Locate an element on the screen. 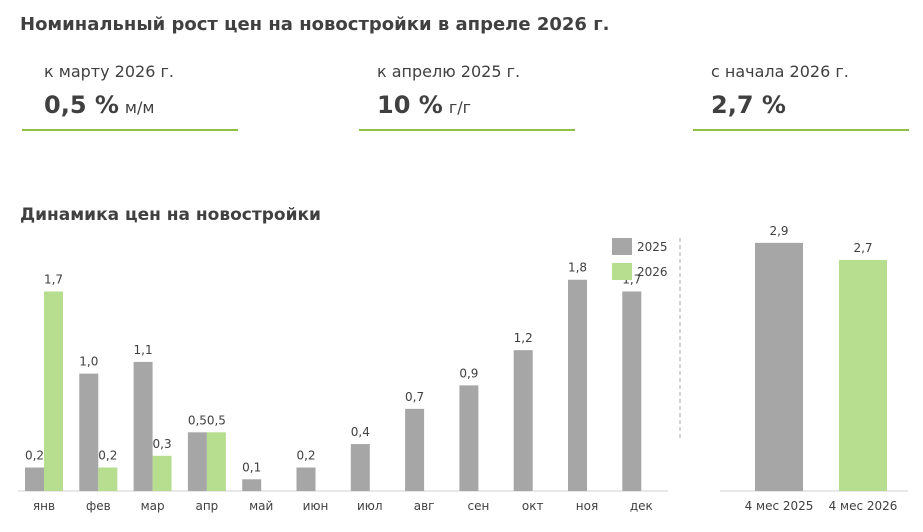 This screenshot has height=532, width=923. legend-swatch-2025 is located at coordinates (622, 246).